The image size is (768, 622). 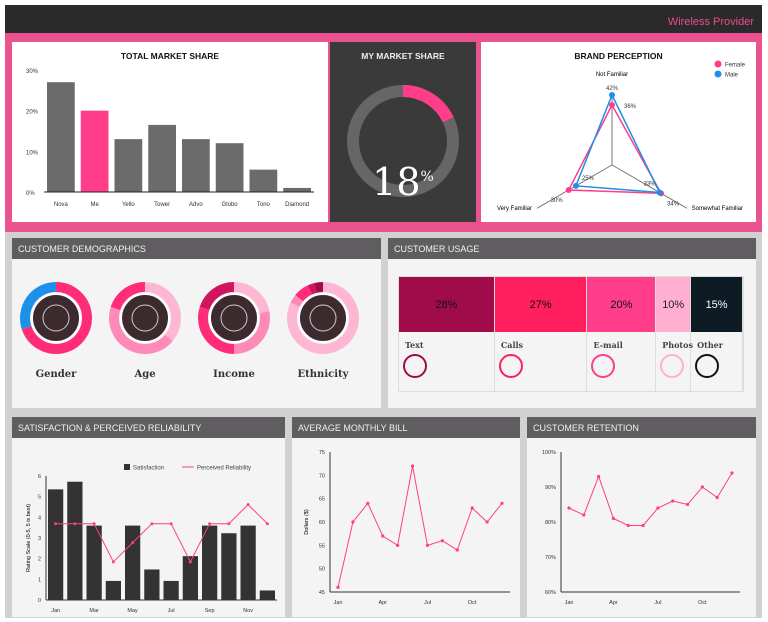 What do you see at coordinates (32, 72) in the screenshot?
I see `y-tick-label: 30%` at bounding box center [32, 72].